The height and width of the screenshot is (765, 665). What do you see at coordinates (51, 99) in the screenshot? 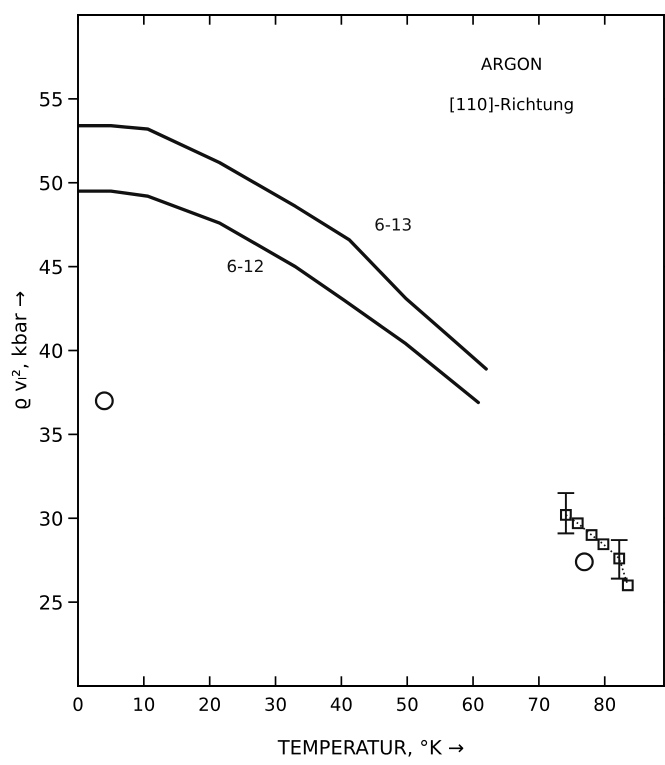
I see `y-tick-label: 55` at bounding box center [51, 99].